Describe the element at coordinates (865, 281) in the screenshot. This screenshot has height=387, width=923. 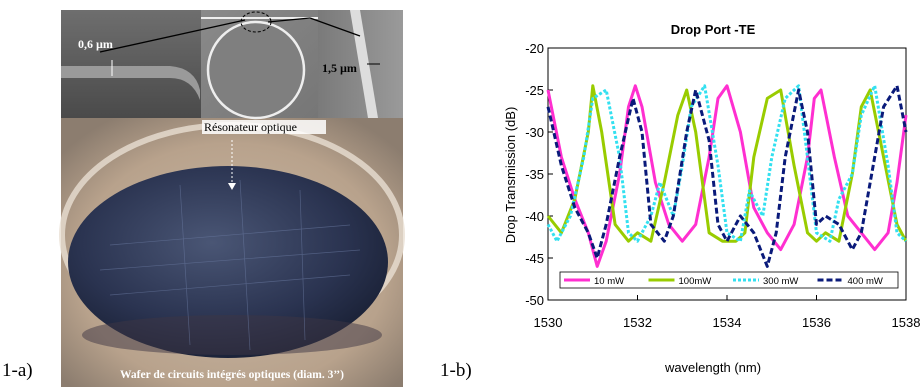
I see `legend-label: 400 mW` at that location.